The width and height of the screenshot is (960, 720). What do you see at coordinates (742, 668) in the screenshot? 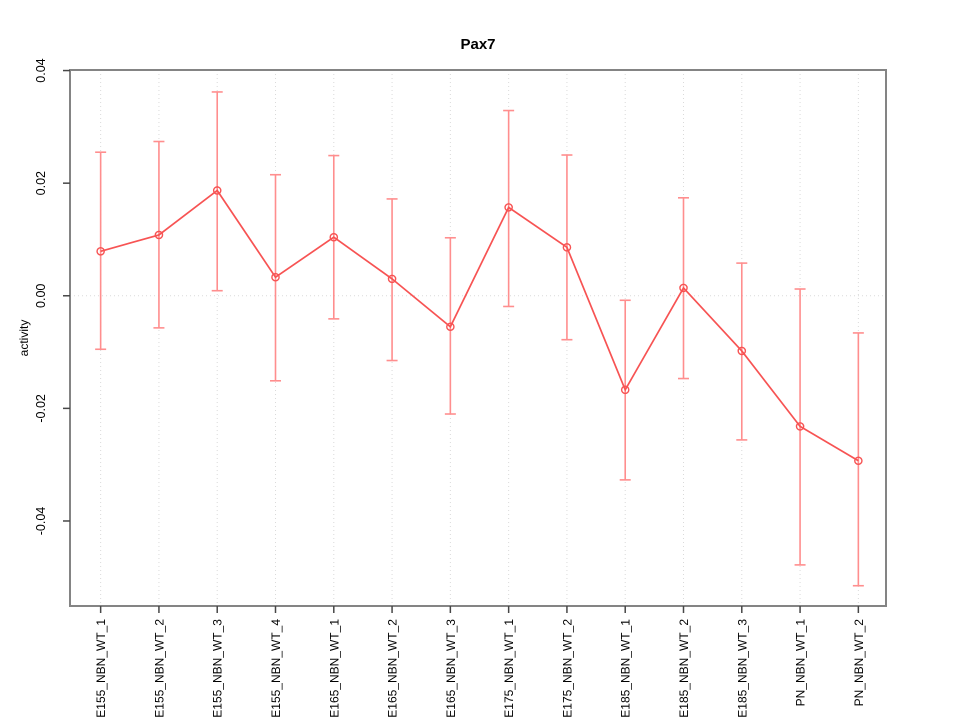
I see `x-tick-label: E185_NBN_WT_3` at bounding box center [742, 668].